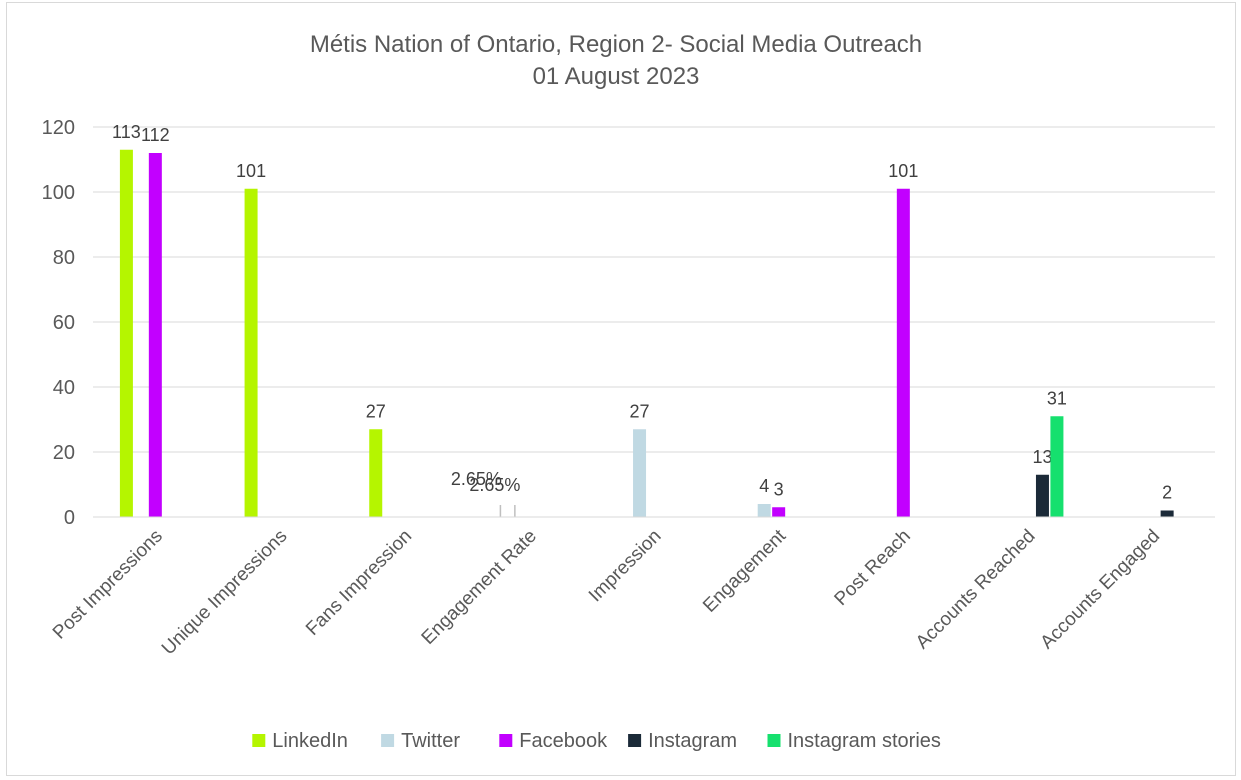 This screenshot has width=1241, height=780. What do you see at coordinates (745, 571) in the screenshot?
I see `x-tick-label: Engagement` at bounding box center [745, 571].